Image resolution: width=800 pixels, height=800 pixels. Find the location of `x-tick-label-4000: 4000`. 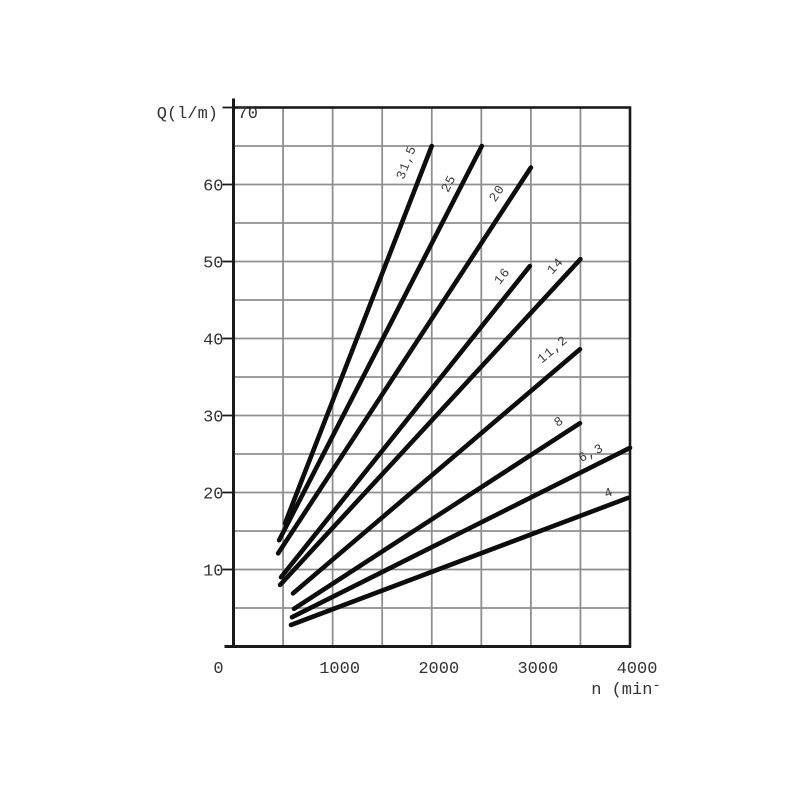

x-tick-label-4000: 4000 is located at coordinates (637, 669).